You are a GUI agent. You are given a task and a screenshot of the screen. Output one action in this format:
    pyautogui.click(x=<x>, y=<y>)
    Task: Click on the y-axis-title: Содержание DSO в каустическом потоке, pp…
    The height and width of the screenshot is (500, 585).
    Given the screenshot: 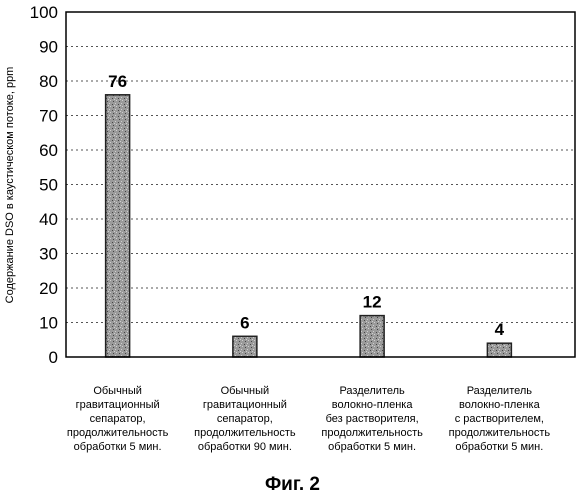 What is the action you would take?
    pyautogui.click(x=10, y=185)
    